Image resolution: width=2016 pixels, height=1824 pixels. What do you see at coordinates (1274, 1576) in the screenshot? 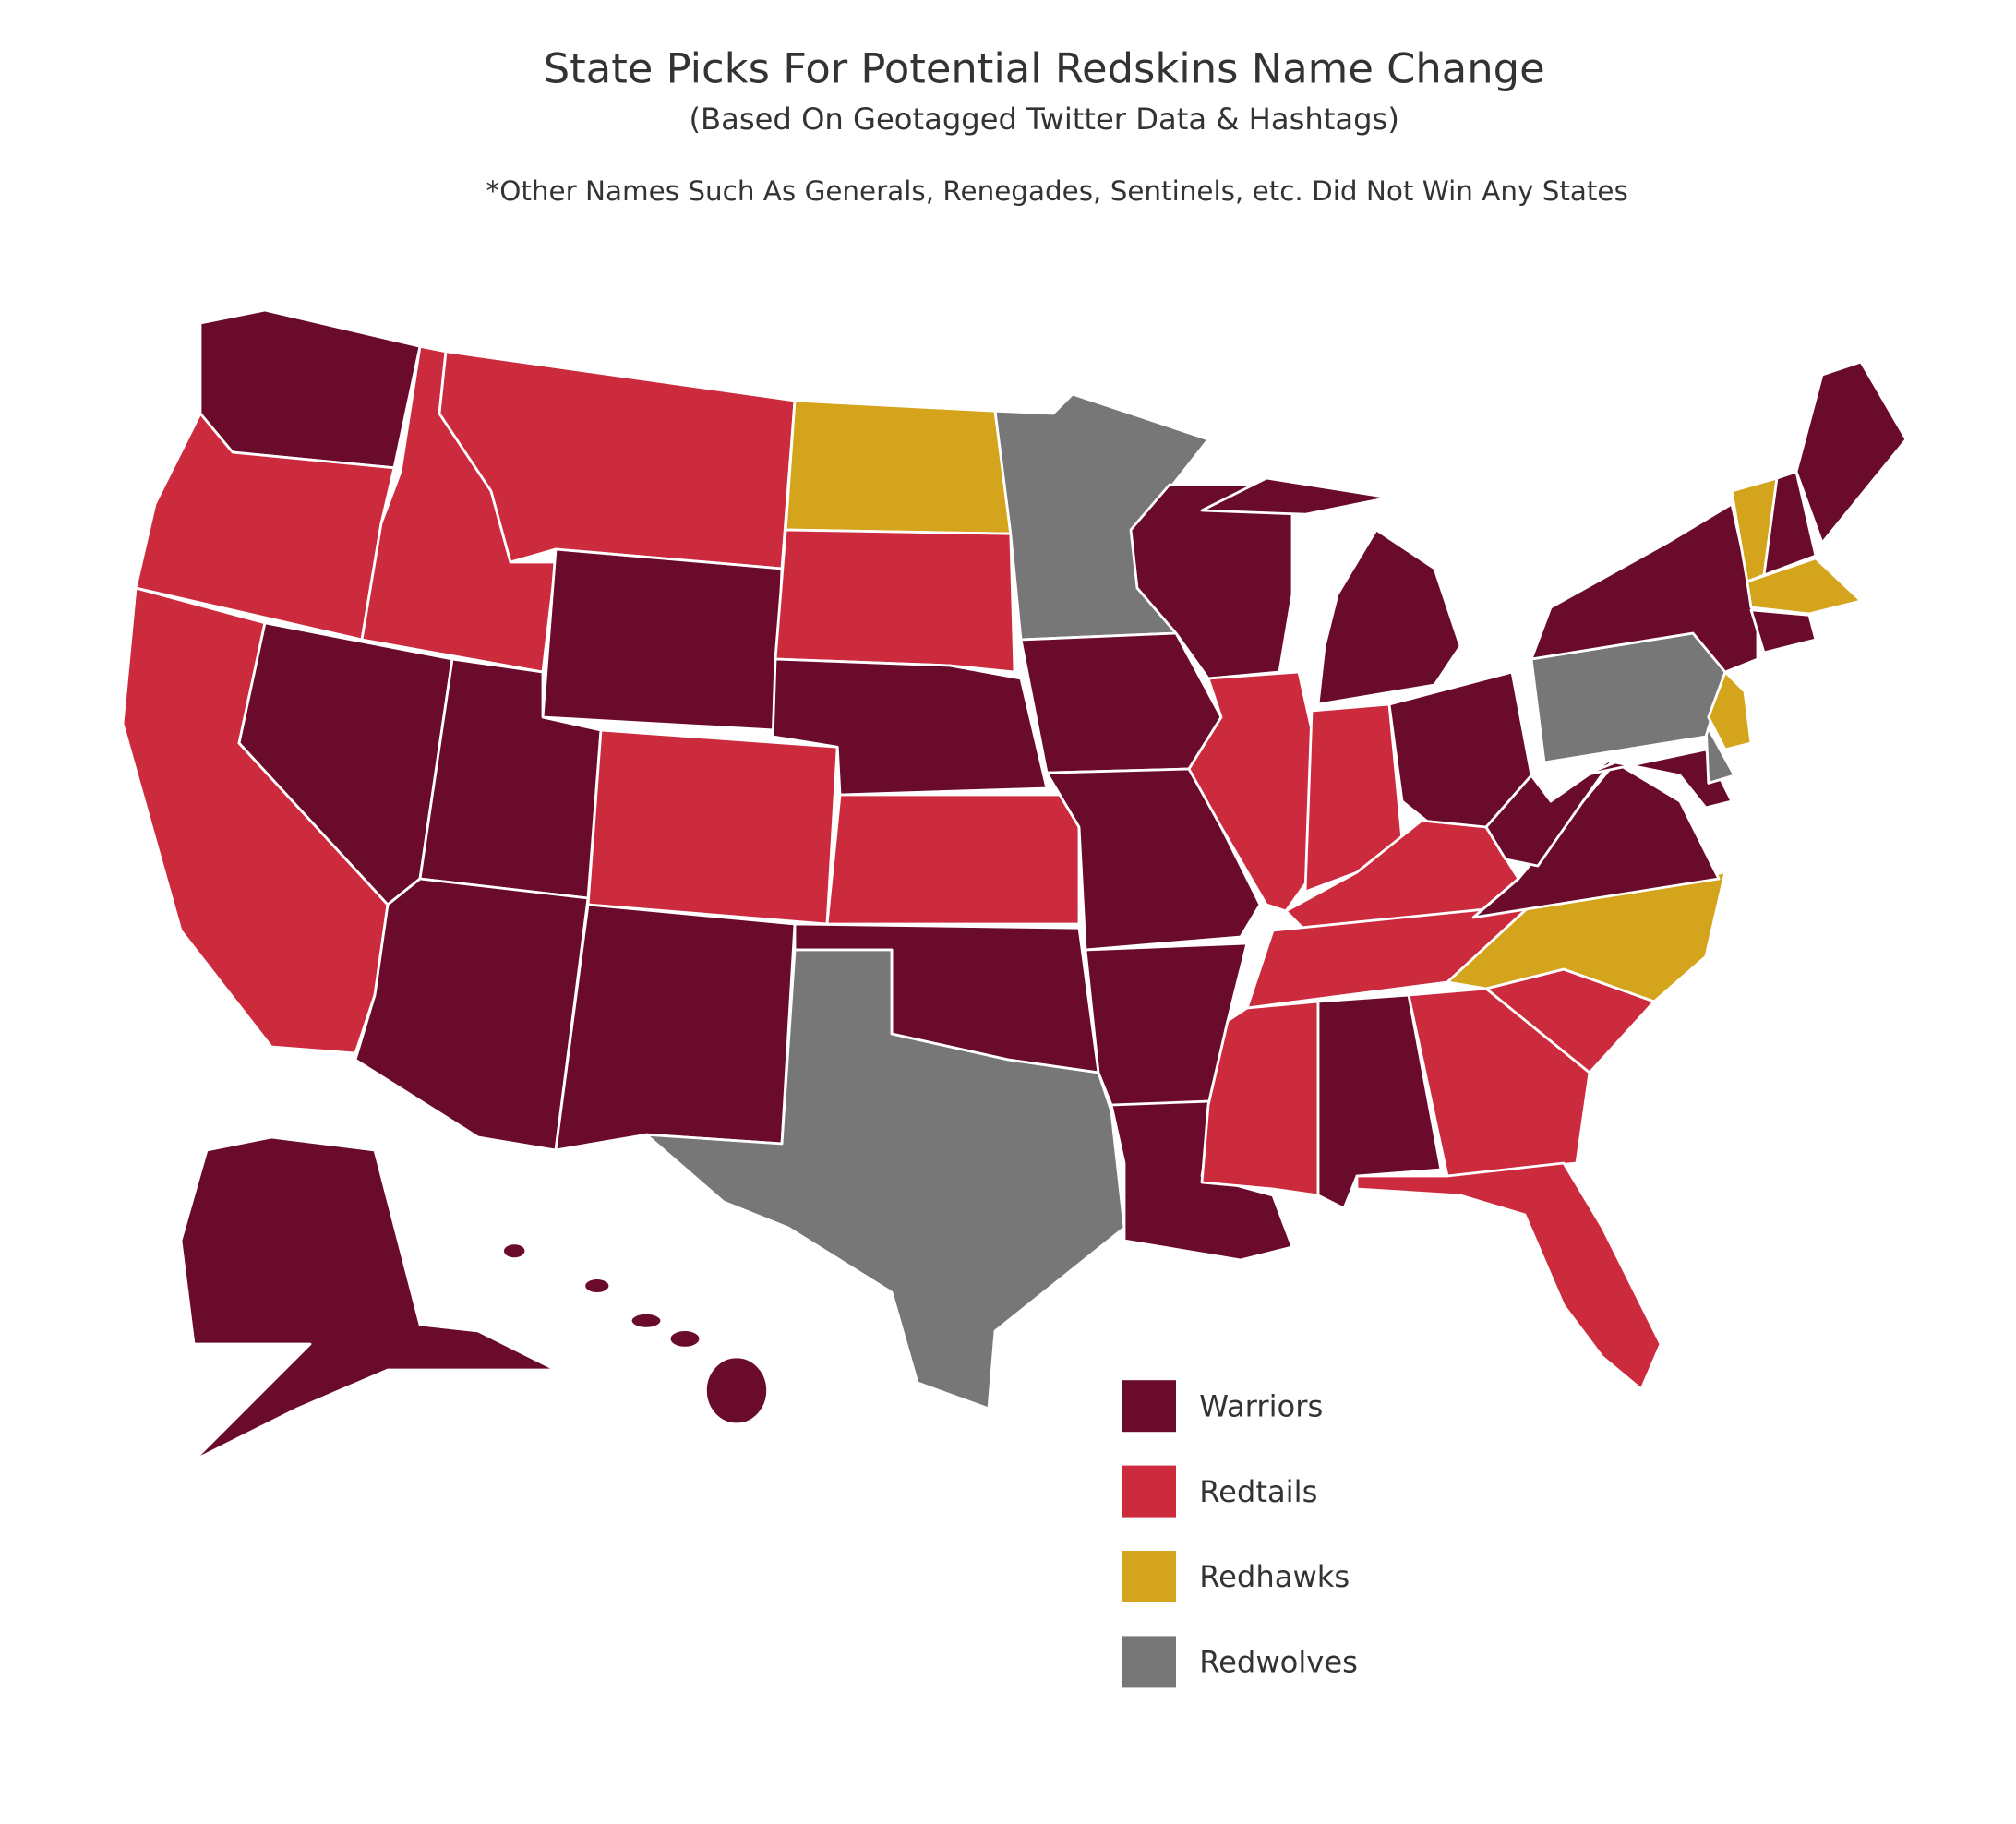
I see `legend-label: Redhawks` at bounding box center [1274, 1576].